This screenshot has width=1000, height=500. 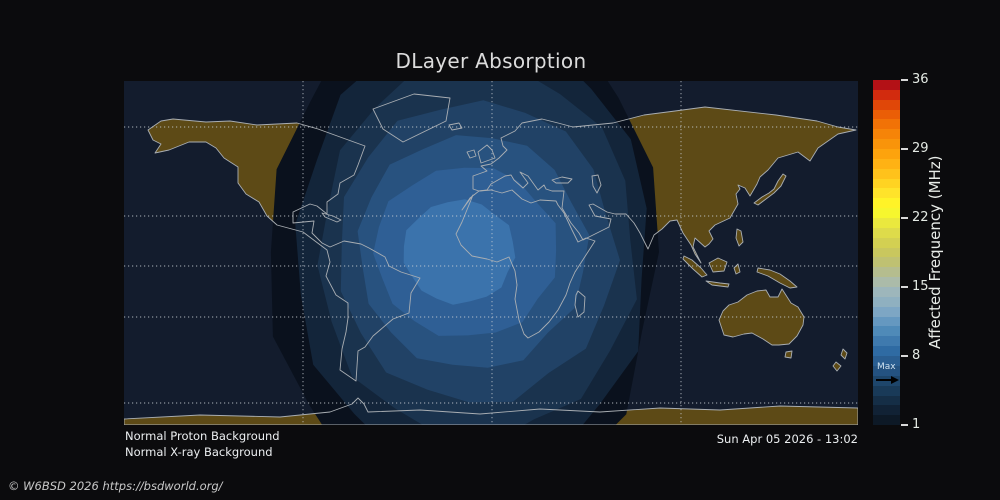 I want to click on timestamp: Sun Apr 05 2026 - 13:02, so click(x=787, y=439).